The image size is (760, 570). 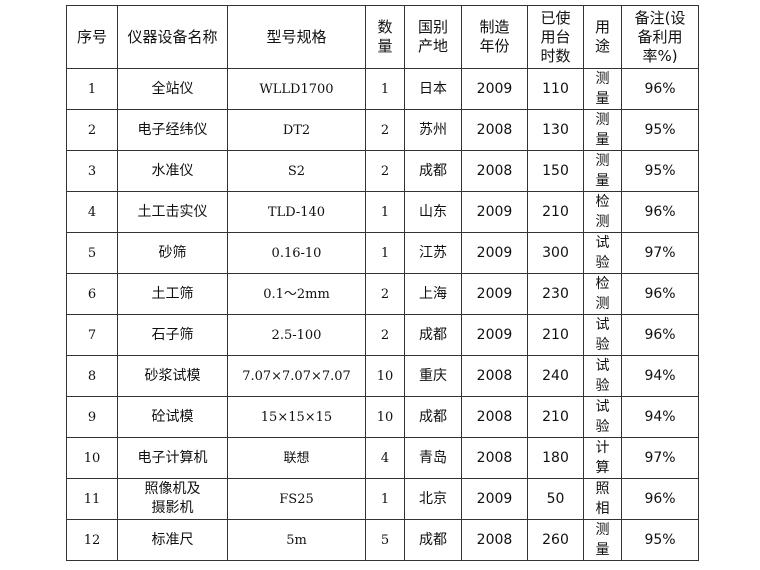 What do you see at coordinates (433, 458) in the screenshot?
I see `cell-origin: 青岛` at bounding box center [433, 458].